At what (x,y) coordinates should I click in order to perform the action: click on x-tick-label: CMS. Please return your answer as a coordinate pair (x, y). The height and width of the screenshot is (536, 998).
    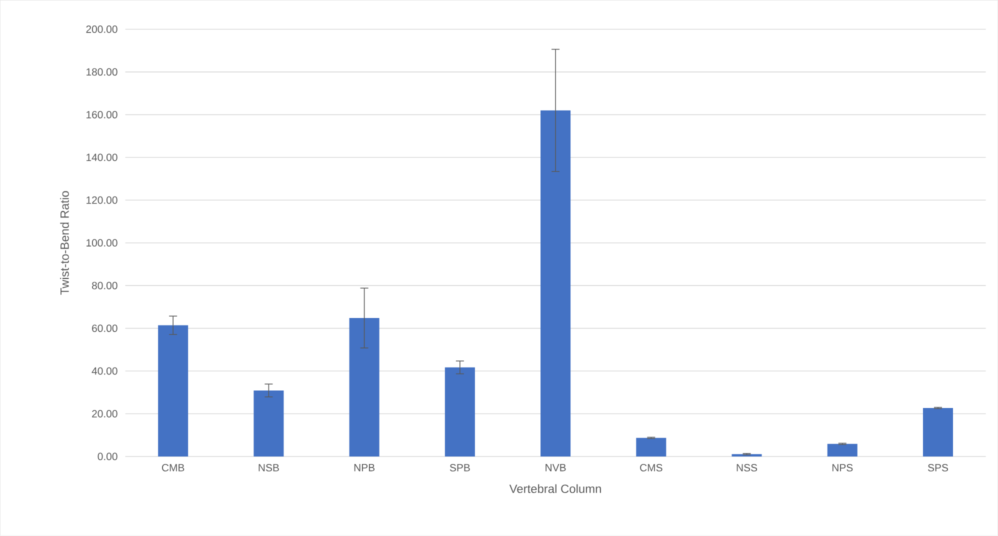
    Looking at the image, I should click on (651, 468).